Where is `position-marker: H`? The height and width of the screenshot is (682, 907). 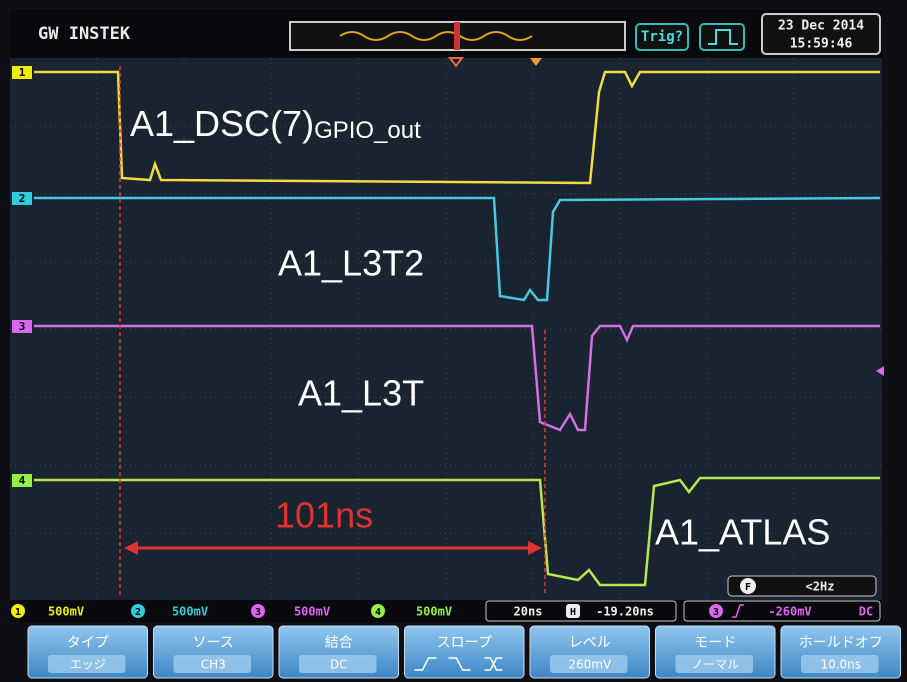
position-marker: H is located at coordinates (573, 612).